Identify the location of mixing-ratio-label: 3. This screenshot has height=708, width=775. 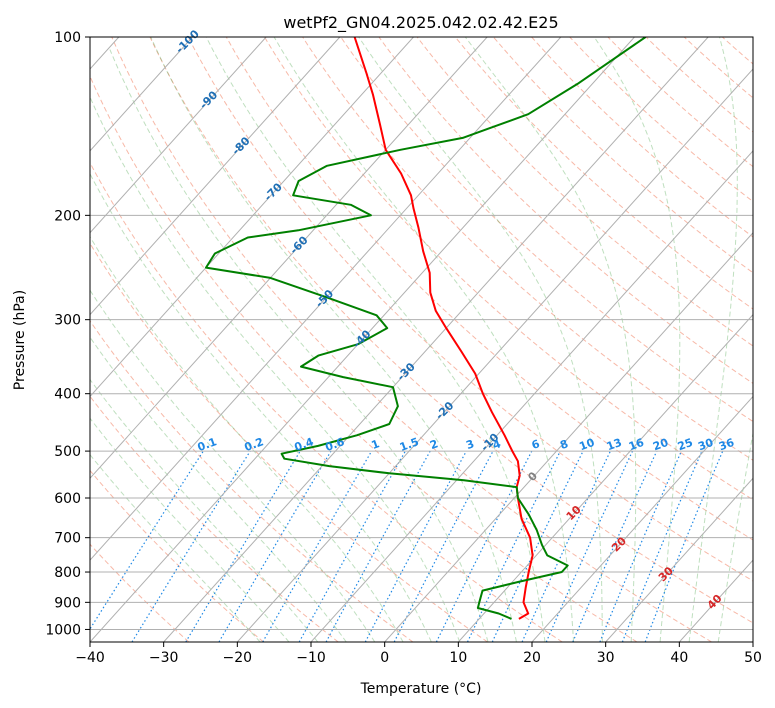
(470, 444).